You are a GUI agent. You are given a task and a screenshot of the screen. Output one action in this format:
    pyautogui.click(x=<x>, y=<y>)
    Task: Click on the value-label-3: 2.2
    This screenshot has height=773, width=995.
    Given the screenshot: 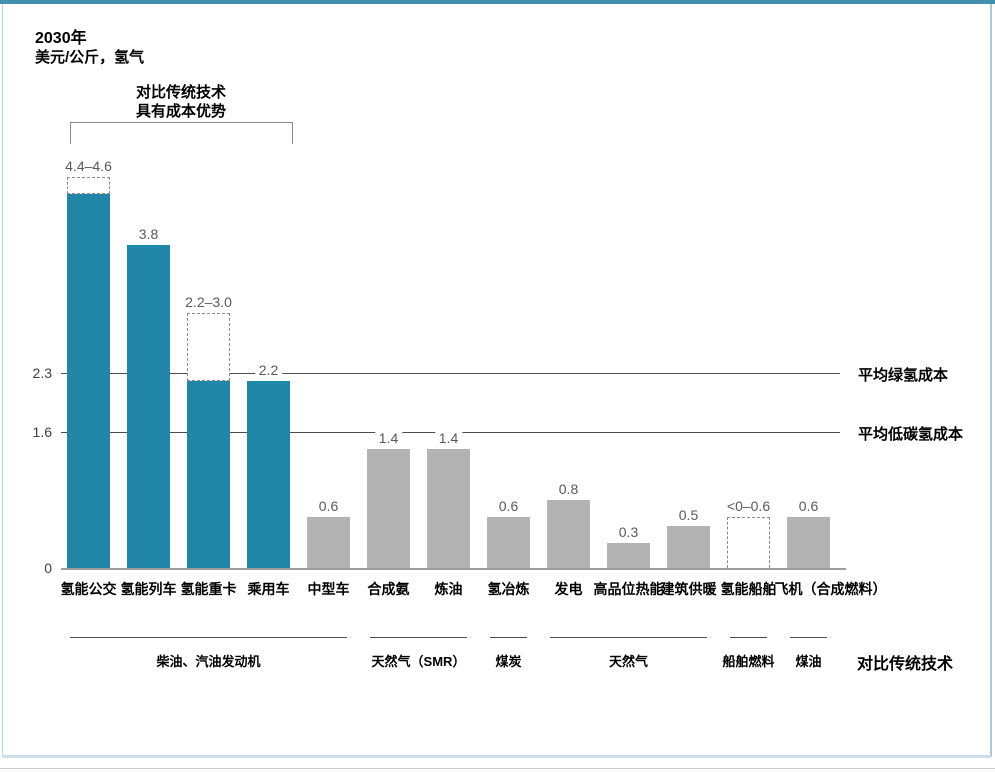 What is the action you would take?
    pyautogui.click(x=268, y=370)
    